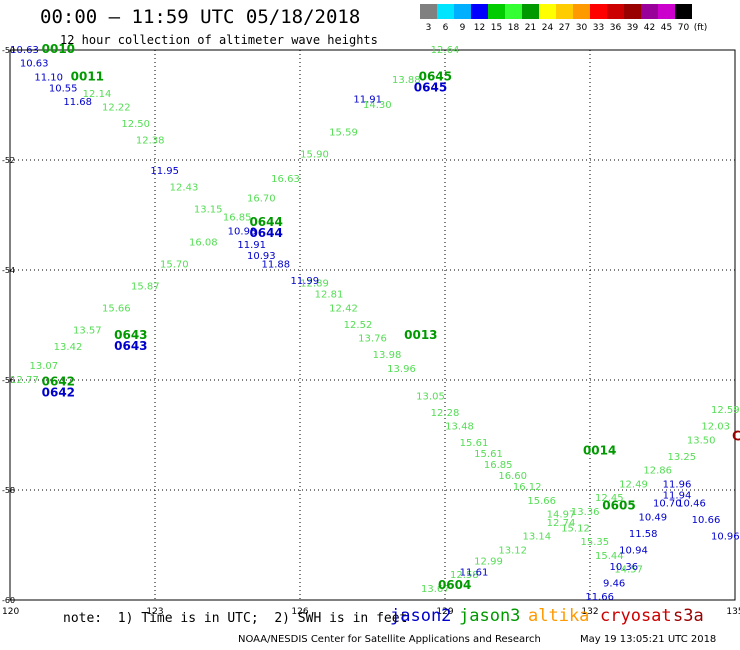 The height and width of the screenshot is (650, 740). Describe the element at coordinates (609, 498) in the screenshot. I see `wave-height-value: 12.45` at that location.